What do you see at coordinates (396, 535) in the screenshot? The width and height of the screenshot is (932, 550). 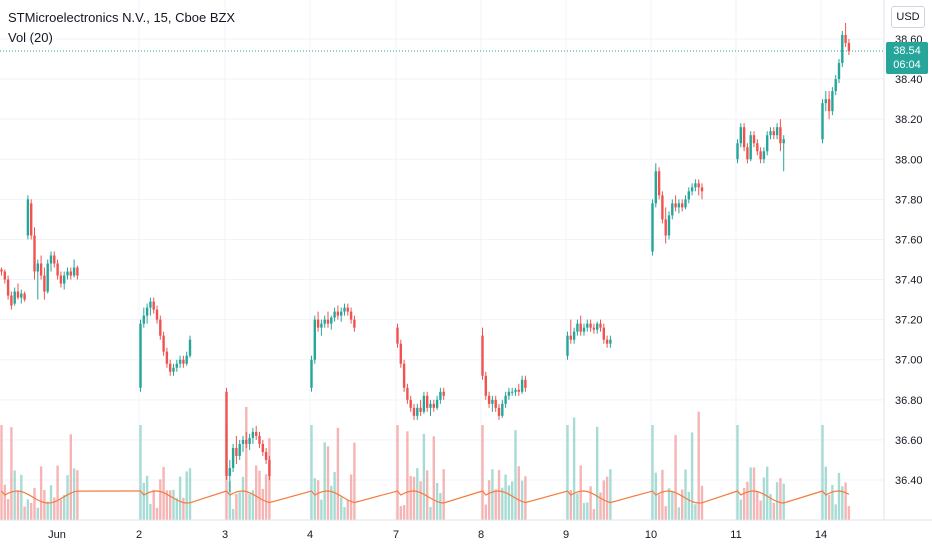 I see `time-tick-label: 7` at bounding box center [396, 535].